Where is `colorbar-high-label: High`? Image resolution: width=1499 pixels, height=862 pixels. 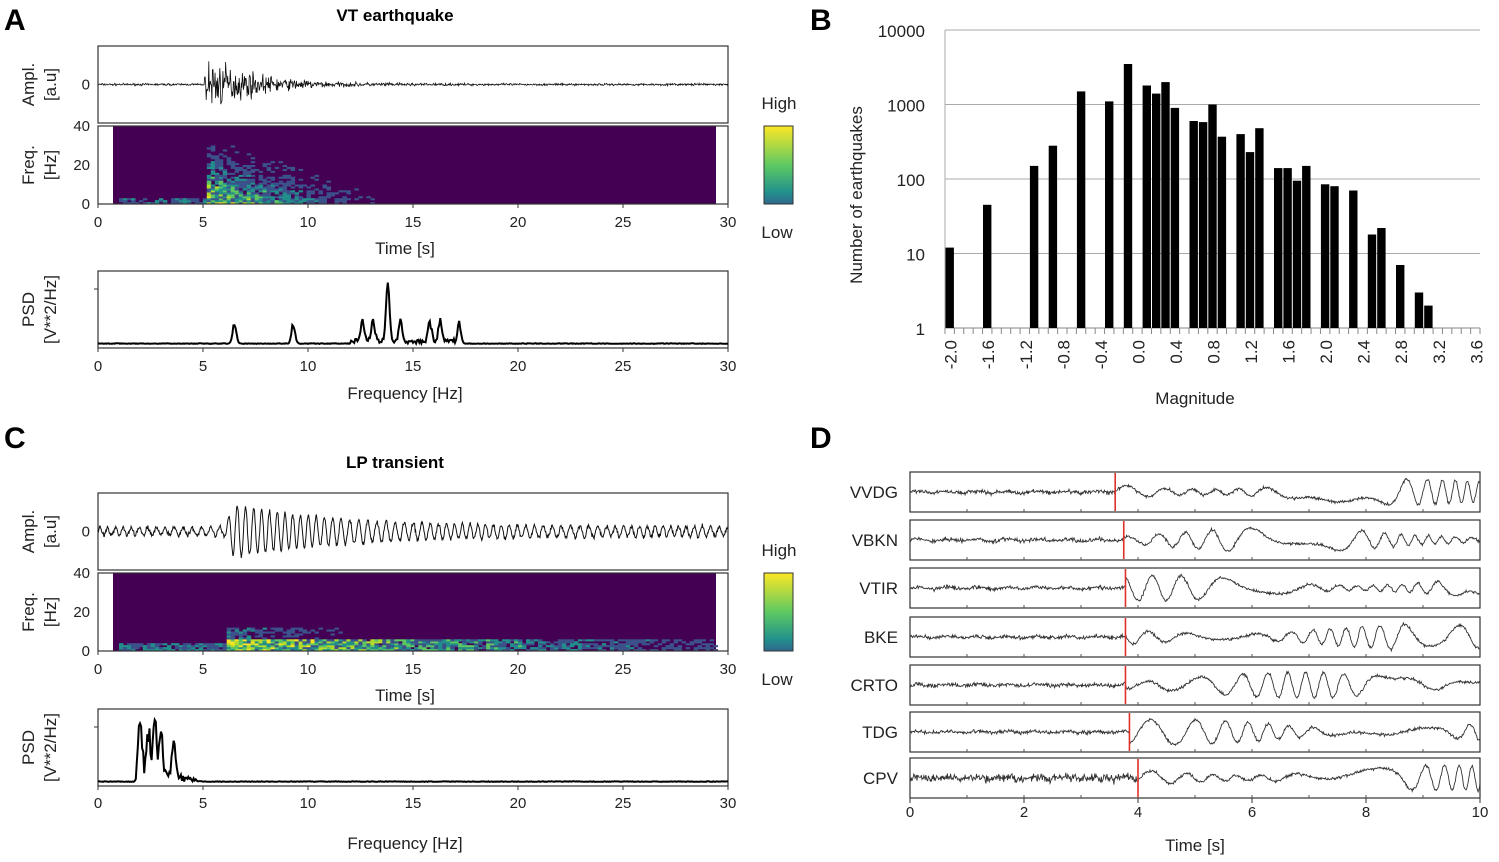
colorbar-high-label: High is located at coordinates (779, 550).